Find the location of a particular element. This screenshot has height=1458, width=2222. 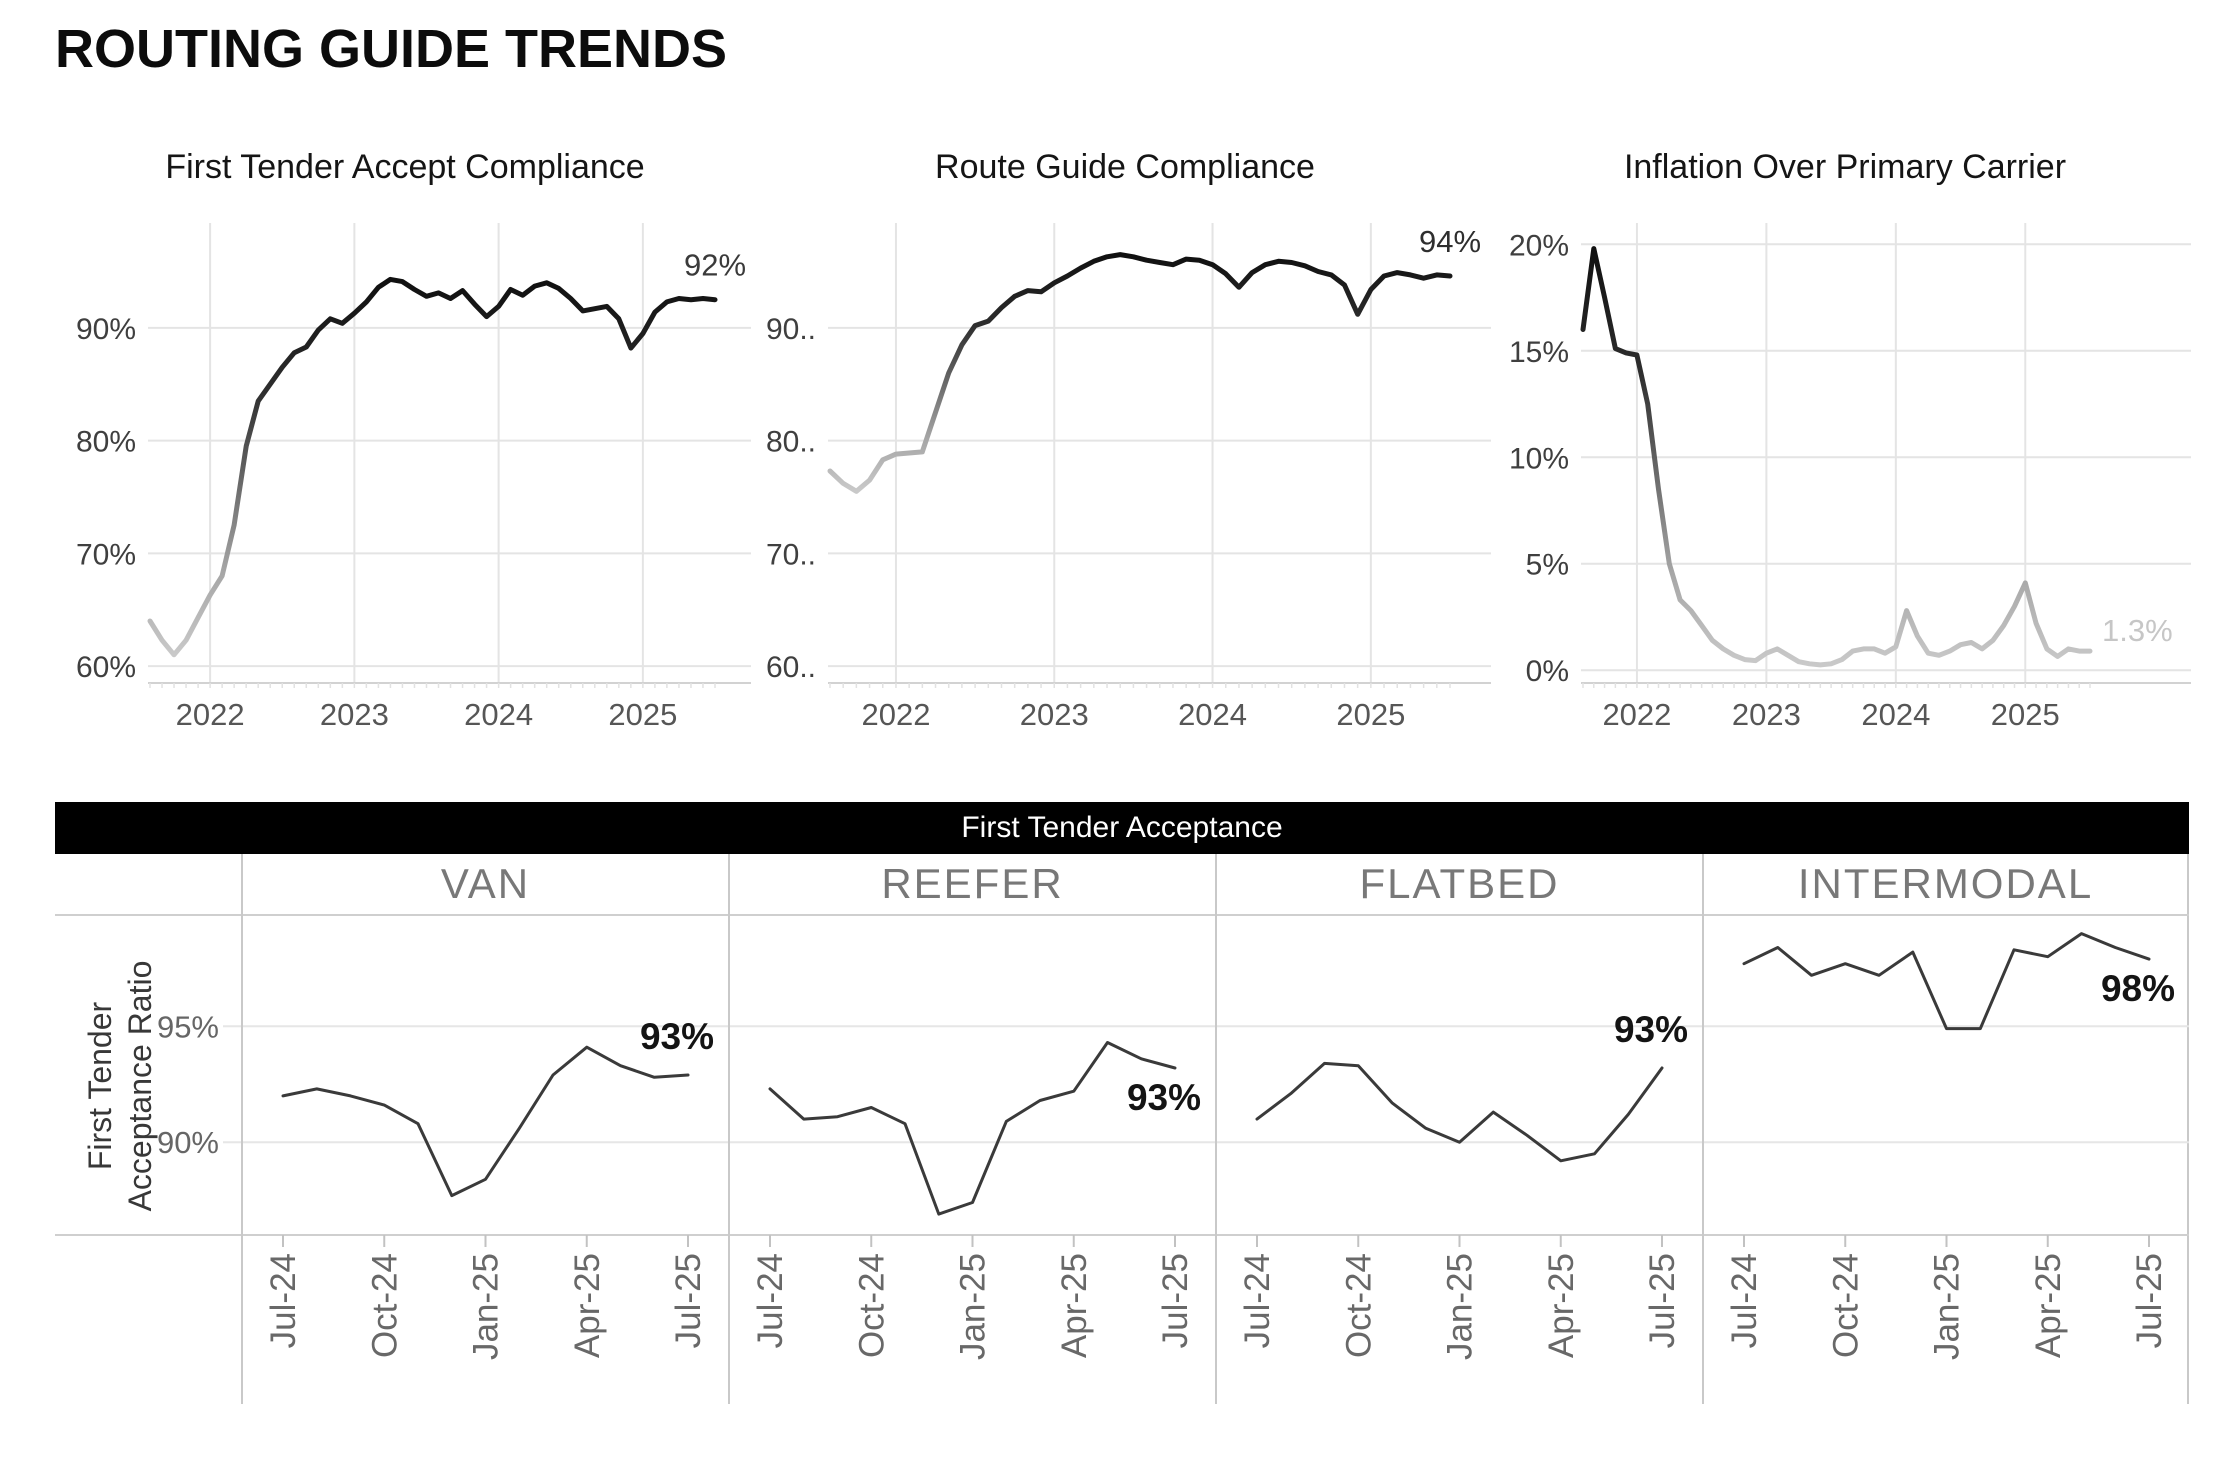

column-header-flatbed: FLATBED is located at coordinates (1458, 884).